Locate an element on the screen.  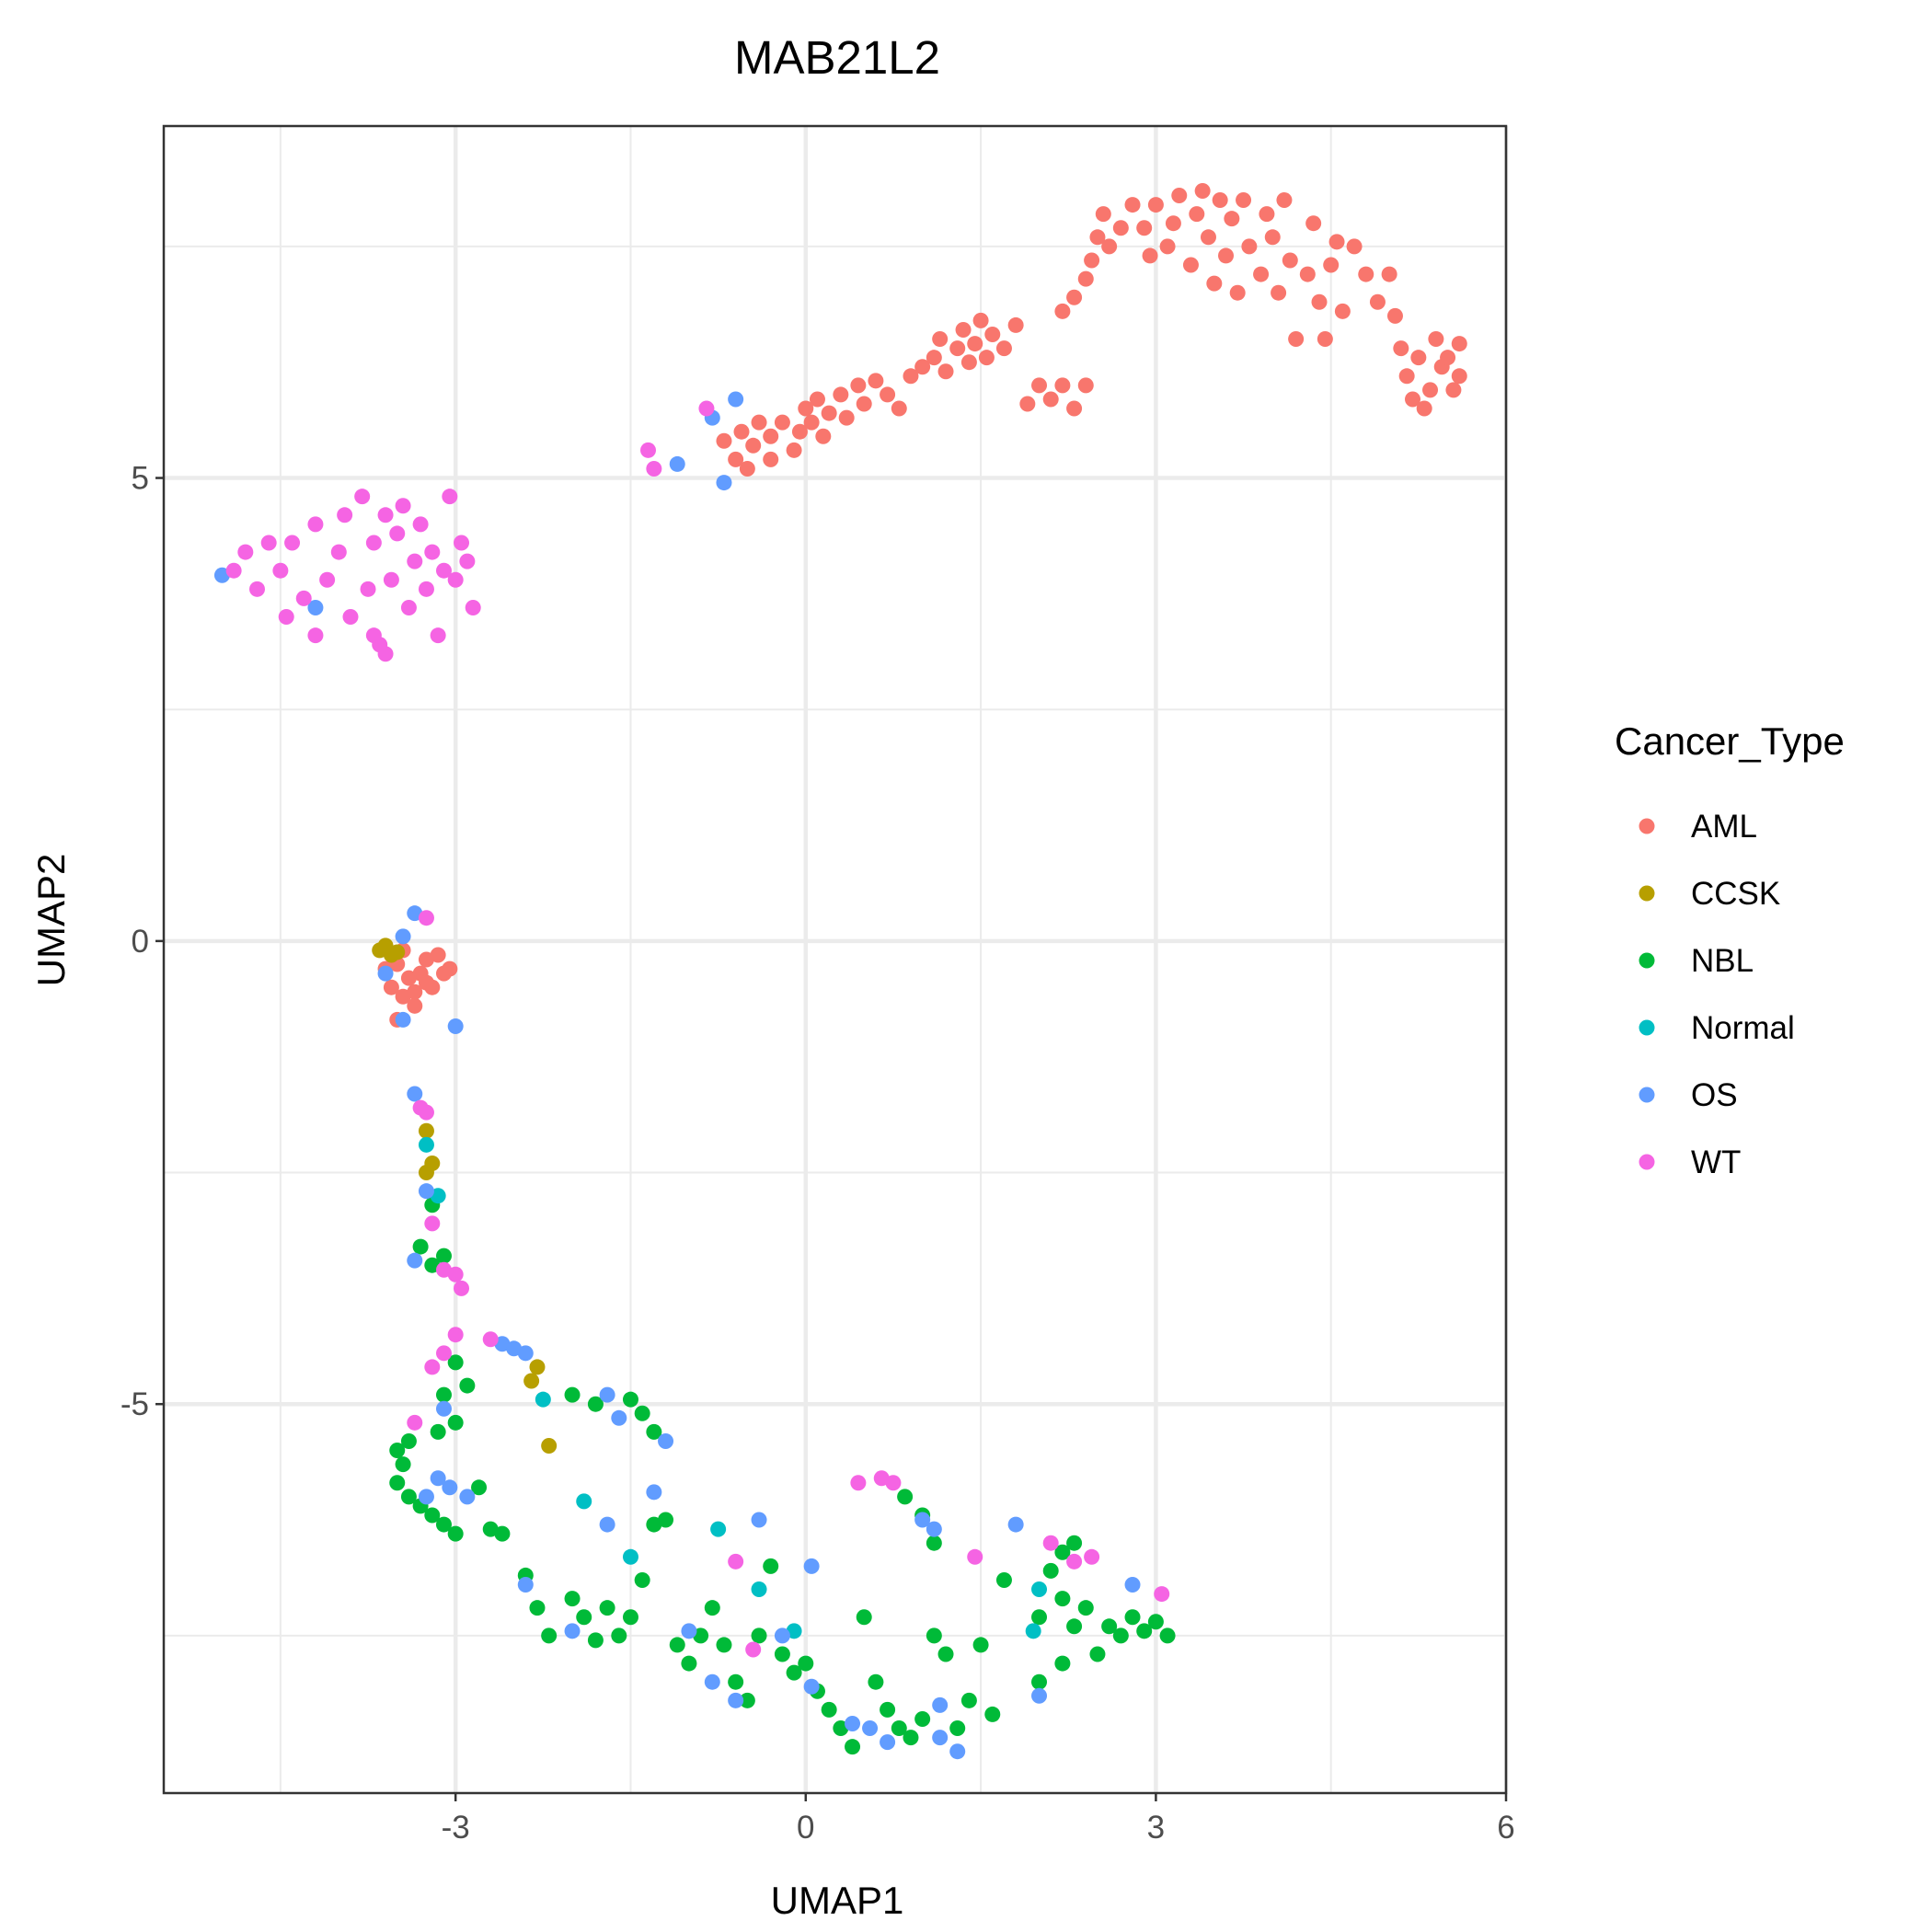
legend-label-ccsk: CCSK is located at coordinates (1735, 894).